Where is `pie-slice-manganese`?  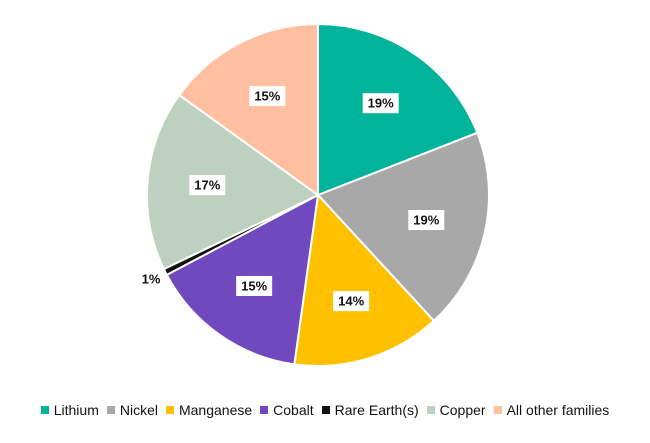
pie-slice-manganese is located at coordinates (364, 279).